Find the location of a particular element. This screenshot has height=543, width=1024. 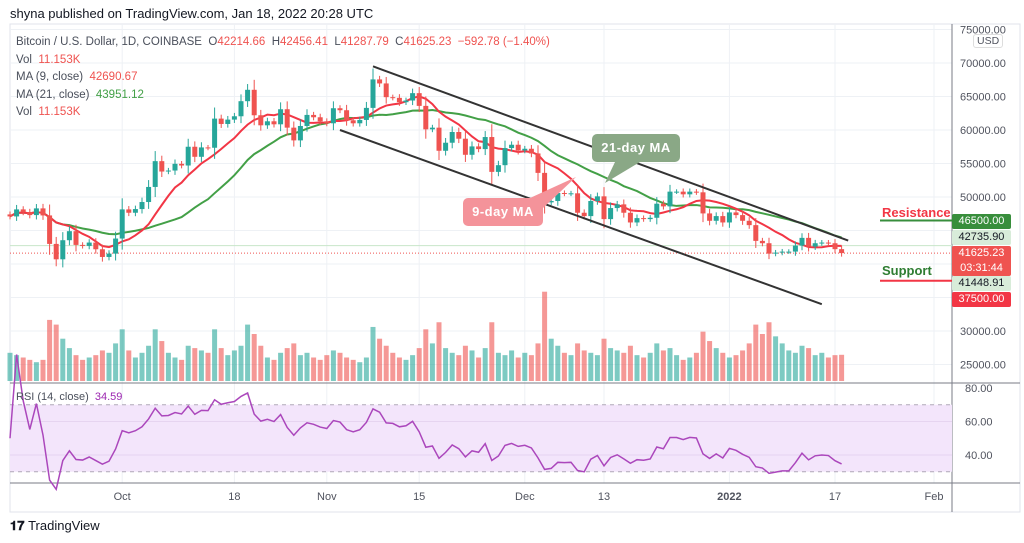

y-tick-label: 30000.00 is located at coordinates (983, 332).